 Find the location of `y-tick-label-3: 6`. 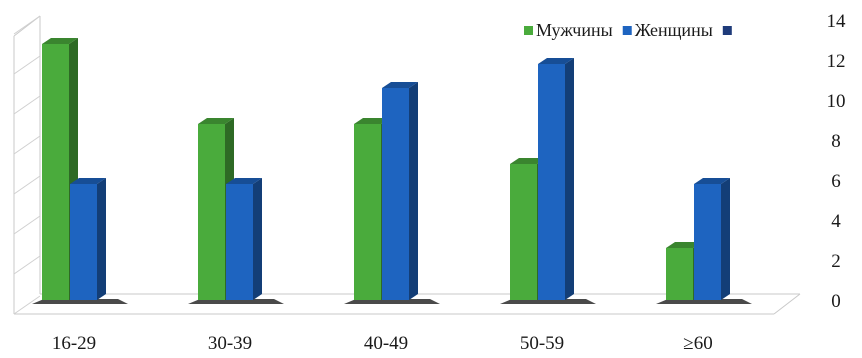

y-tick-label-3: 6 is located at coordinates (836, 181).